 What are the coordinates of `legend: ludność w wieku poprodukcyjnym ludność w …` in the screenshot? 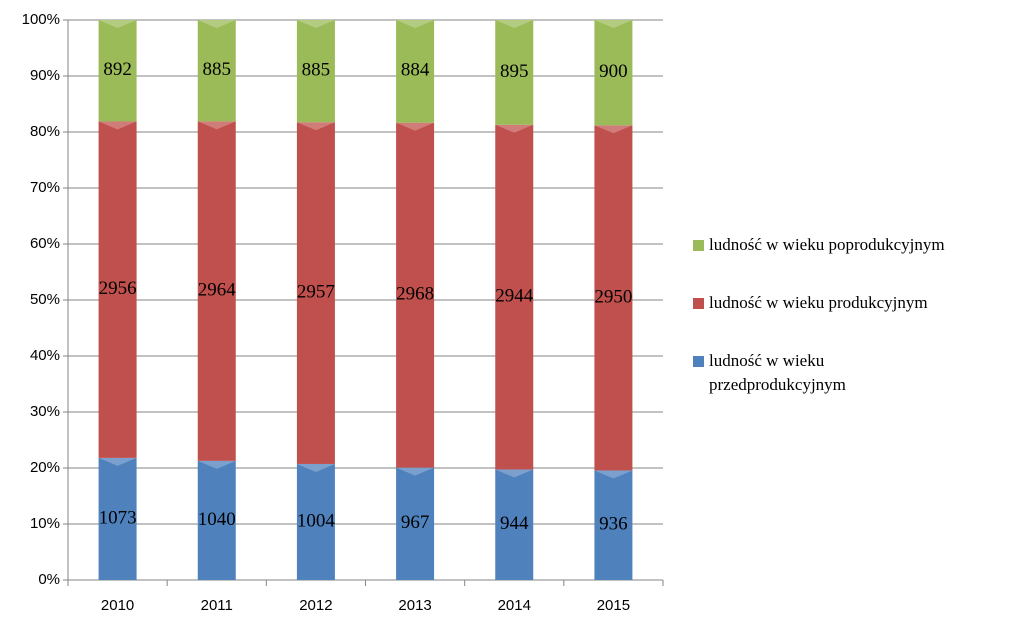 It's located at (853, 332).